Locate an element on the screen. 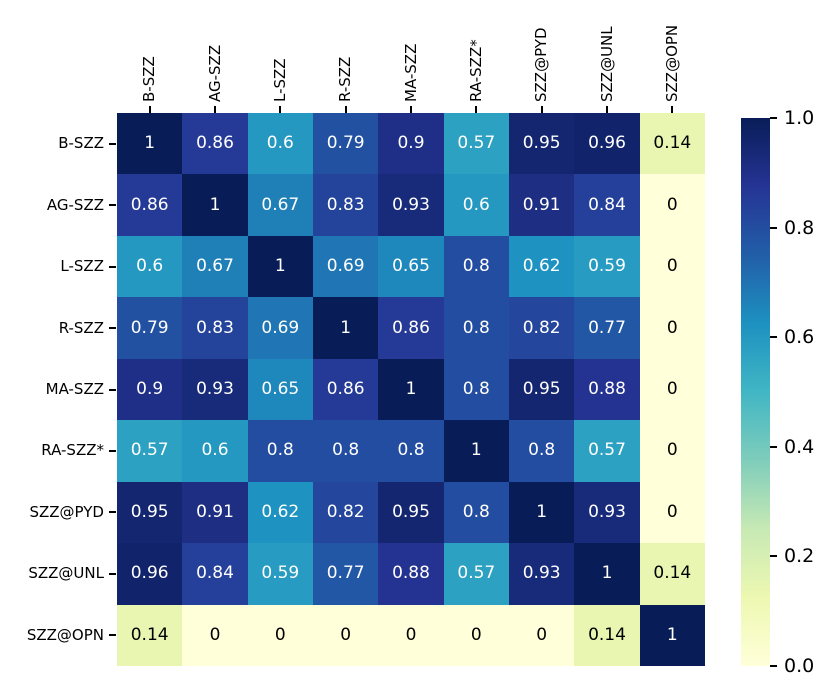 Image resolution: width=831 pixels, height=692 pixels. heatmap-cell: 0.67 is located at coordinates (280, 205).